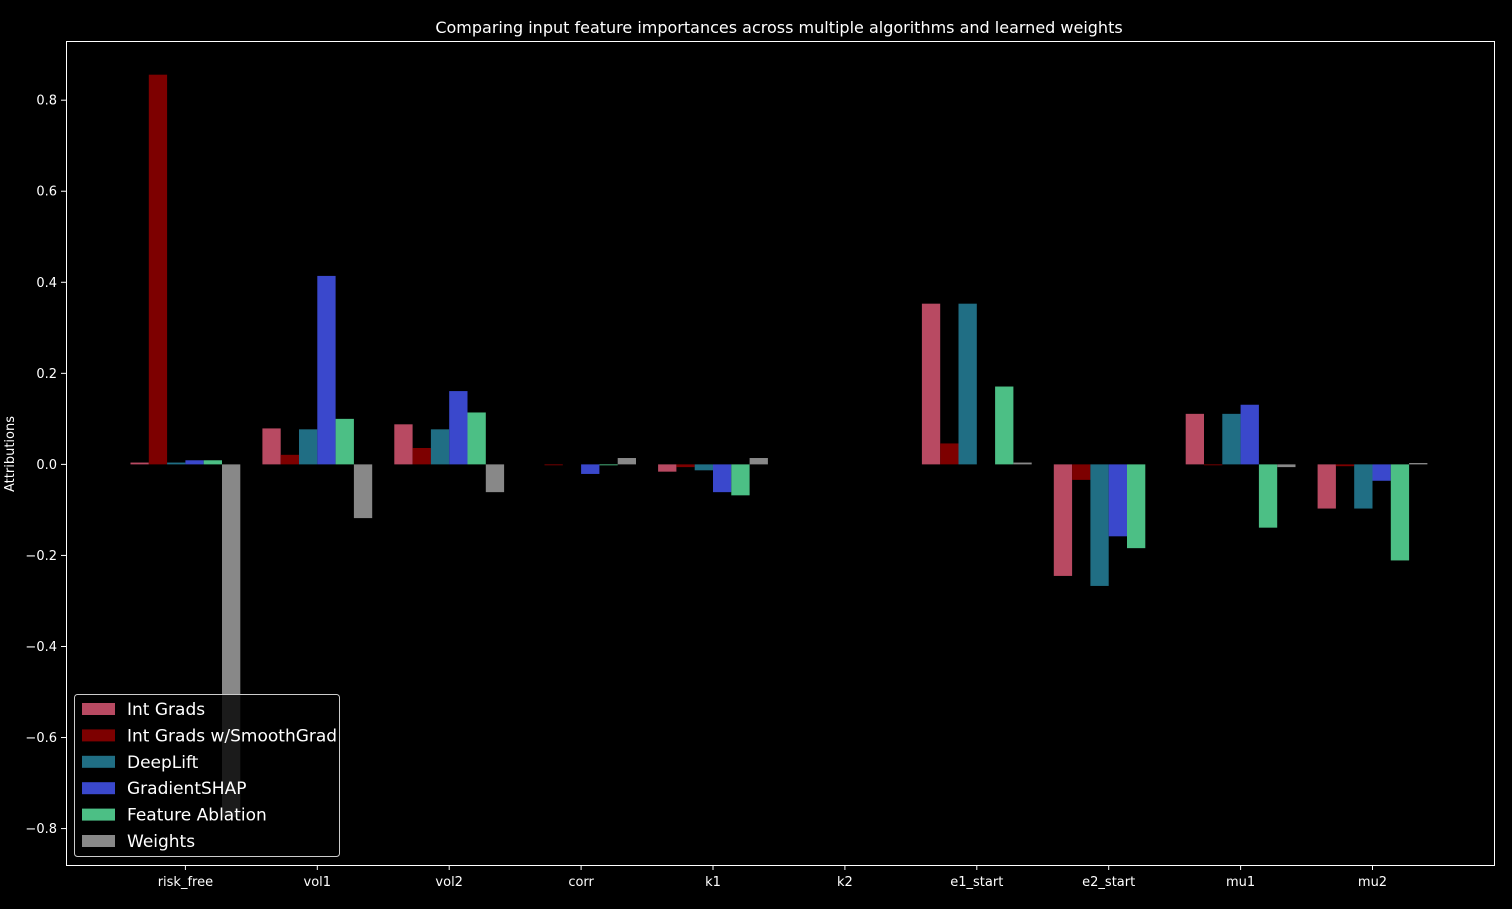 The height and width of the screenshot is (909, 1512). Describe the element at coordinates (476, 438) in the screenshot. I see `bar-feature-ablation-vol2` at that location.